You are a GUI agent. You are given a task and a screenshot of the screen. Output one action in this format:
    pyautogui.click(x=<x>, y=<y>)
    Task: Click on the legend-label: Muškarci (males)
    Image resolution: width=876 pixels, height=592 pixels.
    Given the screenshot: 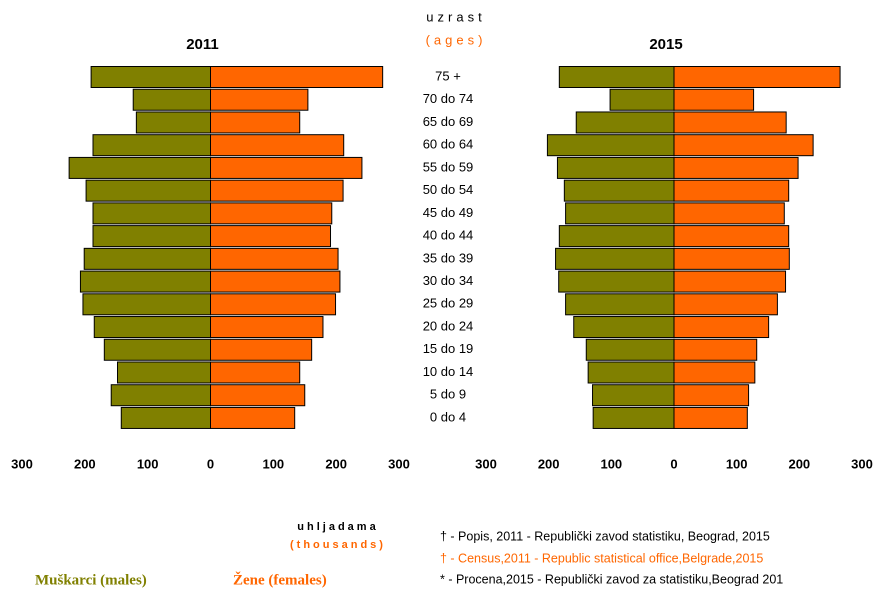 What is the action you would take?
    pyautogui.click(x=91, y=580)
    